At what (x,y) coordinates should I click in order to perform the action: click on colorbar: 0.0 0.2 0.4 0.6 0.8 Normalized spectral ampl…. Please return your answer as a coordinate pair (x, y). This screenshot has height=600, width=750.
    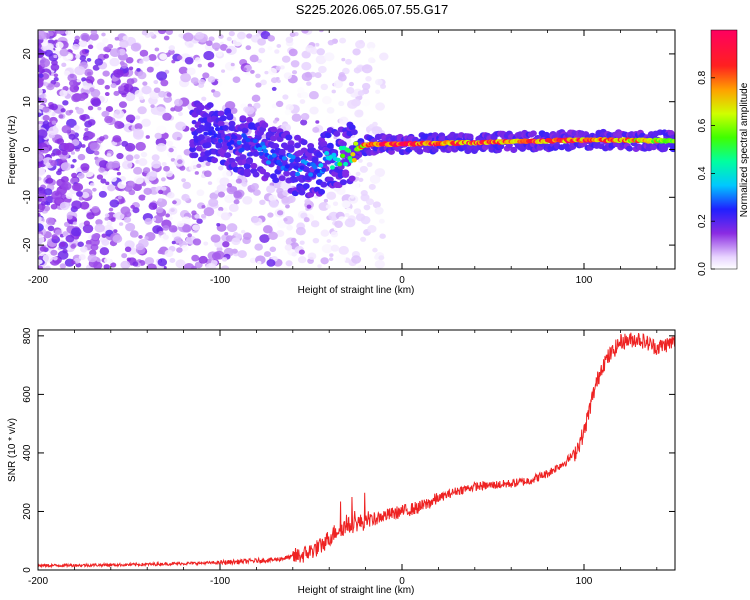
    Looking at the image, I should click on (723, 152).